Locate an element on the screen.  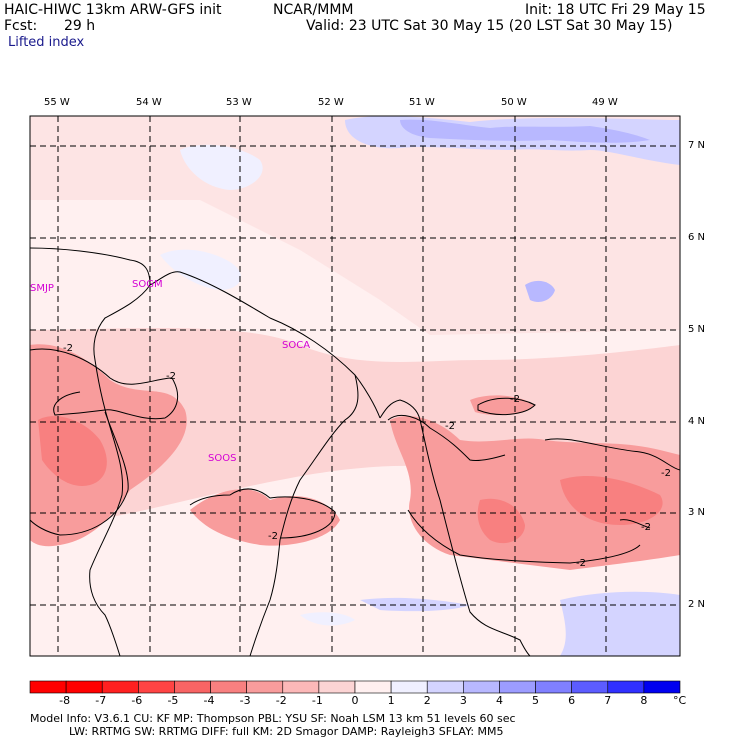
forecast-label: Fcst: is located at coordinates (21, 26).